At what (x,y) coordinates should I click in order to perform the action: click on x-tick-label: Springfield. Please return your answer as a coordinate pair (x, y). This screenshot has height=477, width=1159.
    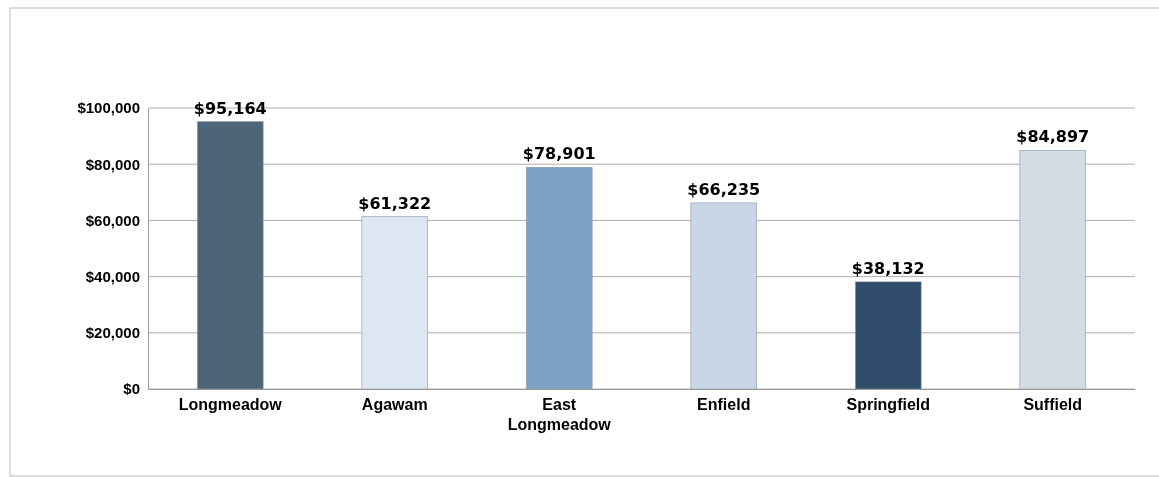
    Looking at the image, I should click on (888, 405).